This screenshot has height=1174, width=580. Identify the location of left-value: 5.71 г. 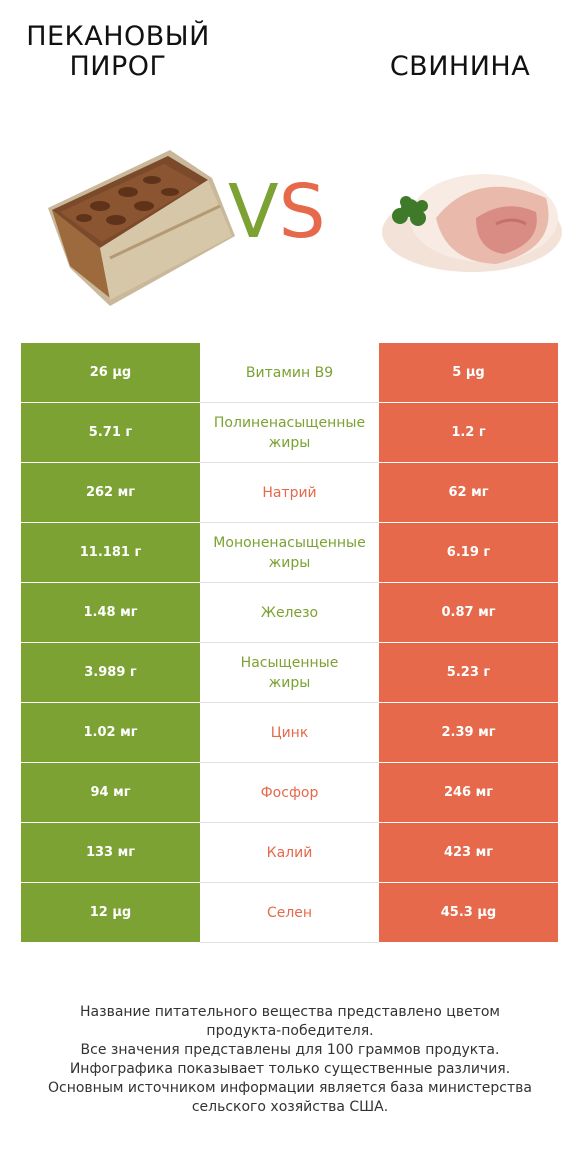
(110, 432).